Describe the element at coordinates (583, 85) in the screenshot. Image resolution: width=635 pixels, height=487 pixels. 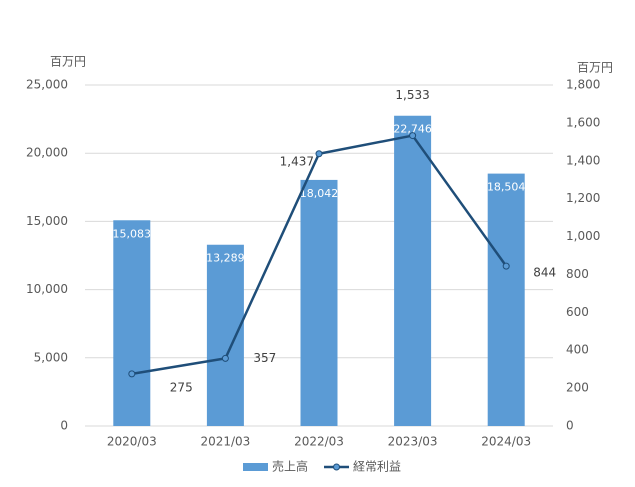
I see `y2-tick-label: 1,800` at that location.